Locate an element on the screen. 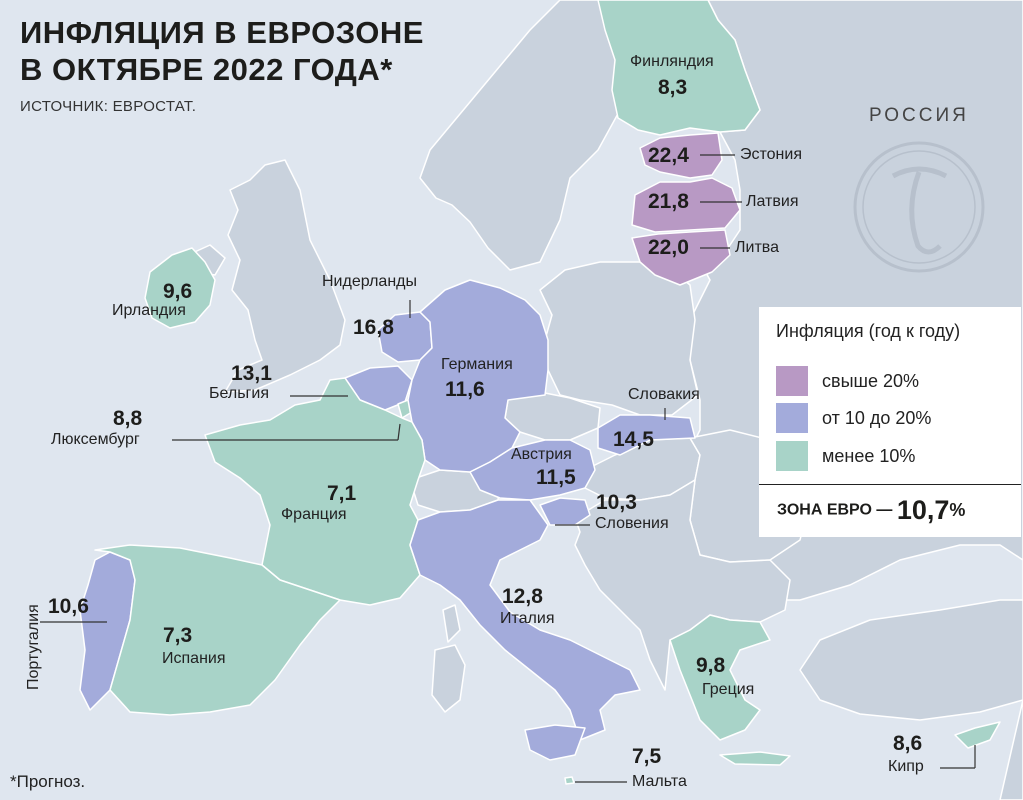 Image resolution: width=1023 pixels, height=800 pixels. slovenia-value: 10,3 is located at coordinates (616, 502).